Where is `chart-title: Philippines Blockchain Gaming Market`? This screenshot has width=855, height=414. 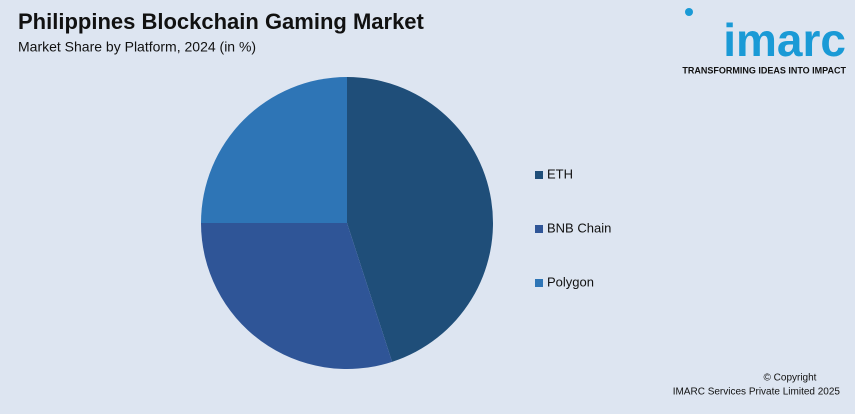 chart-title: Philippines Blockchain Gaming Market is located at coordinates (221, 21).